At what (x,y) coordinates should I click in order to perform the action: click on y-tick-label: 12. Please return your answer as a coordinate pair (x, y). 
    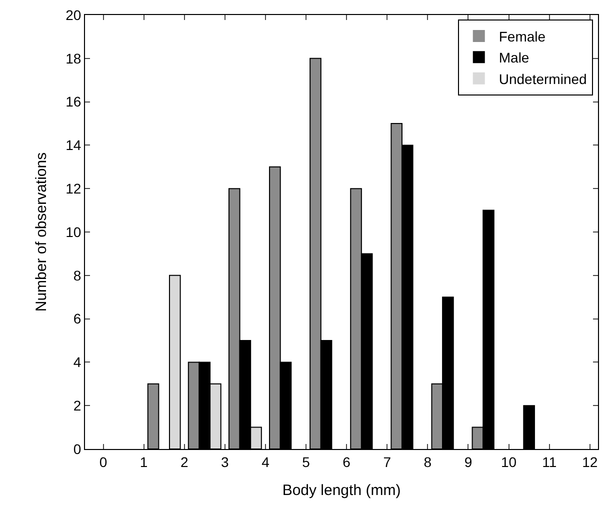
    Looking at the image, I should click on (74, 188).